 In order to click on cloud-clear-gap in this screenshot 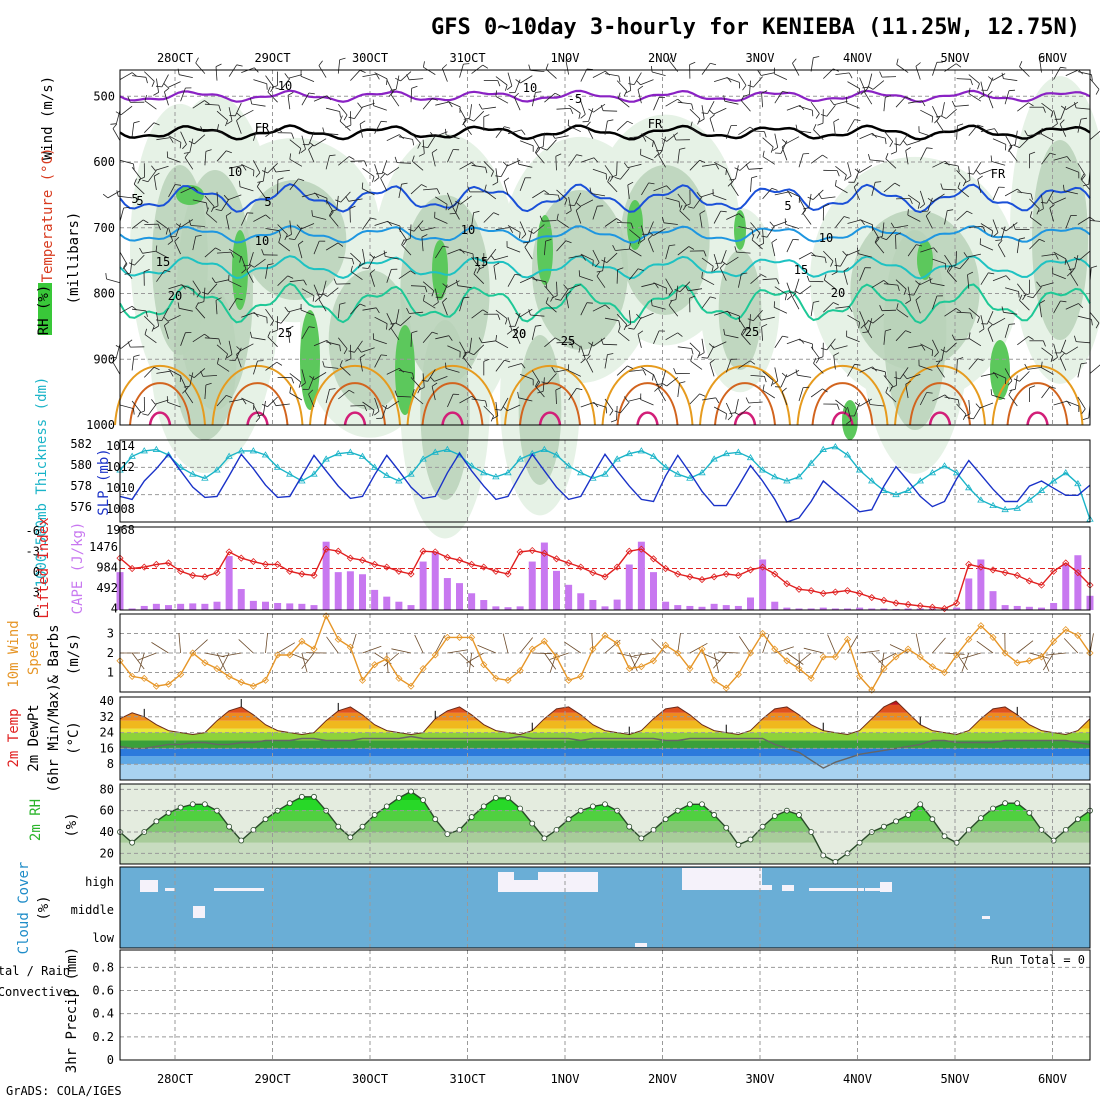, I will do `click(722, 879)`.